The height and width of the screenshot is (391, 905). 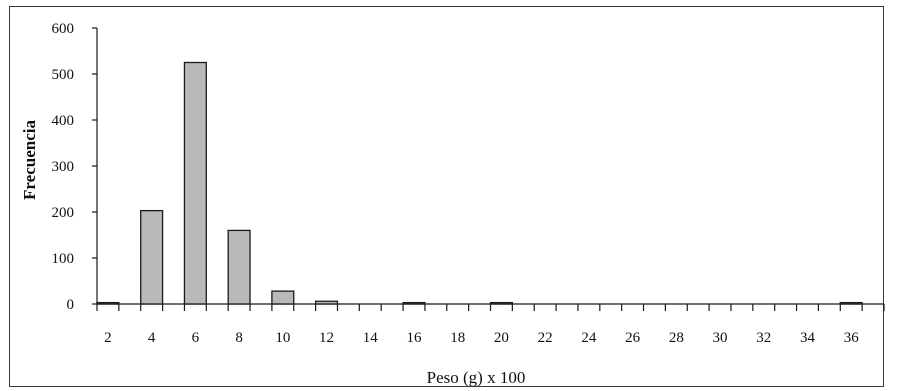 What do you see at coordinates (501, 338) in the screenshot?
I see `x-tick-label: 20` at bounding box center [501, 338].